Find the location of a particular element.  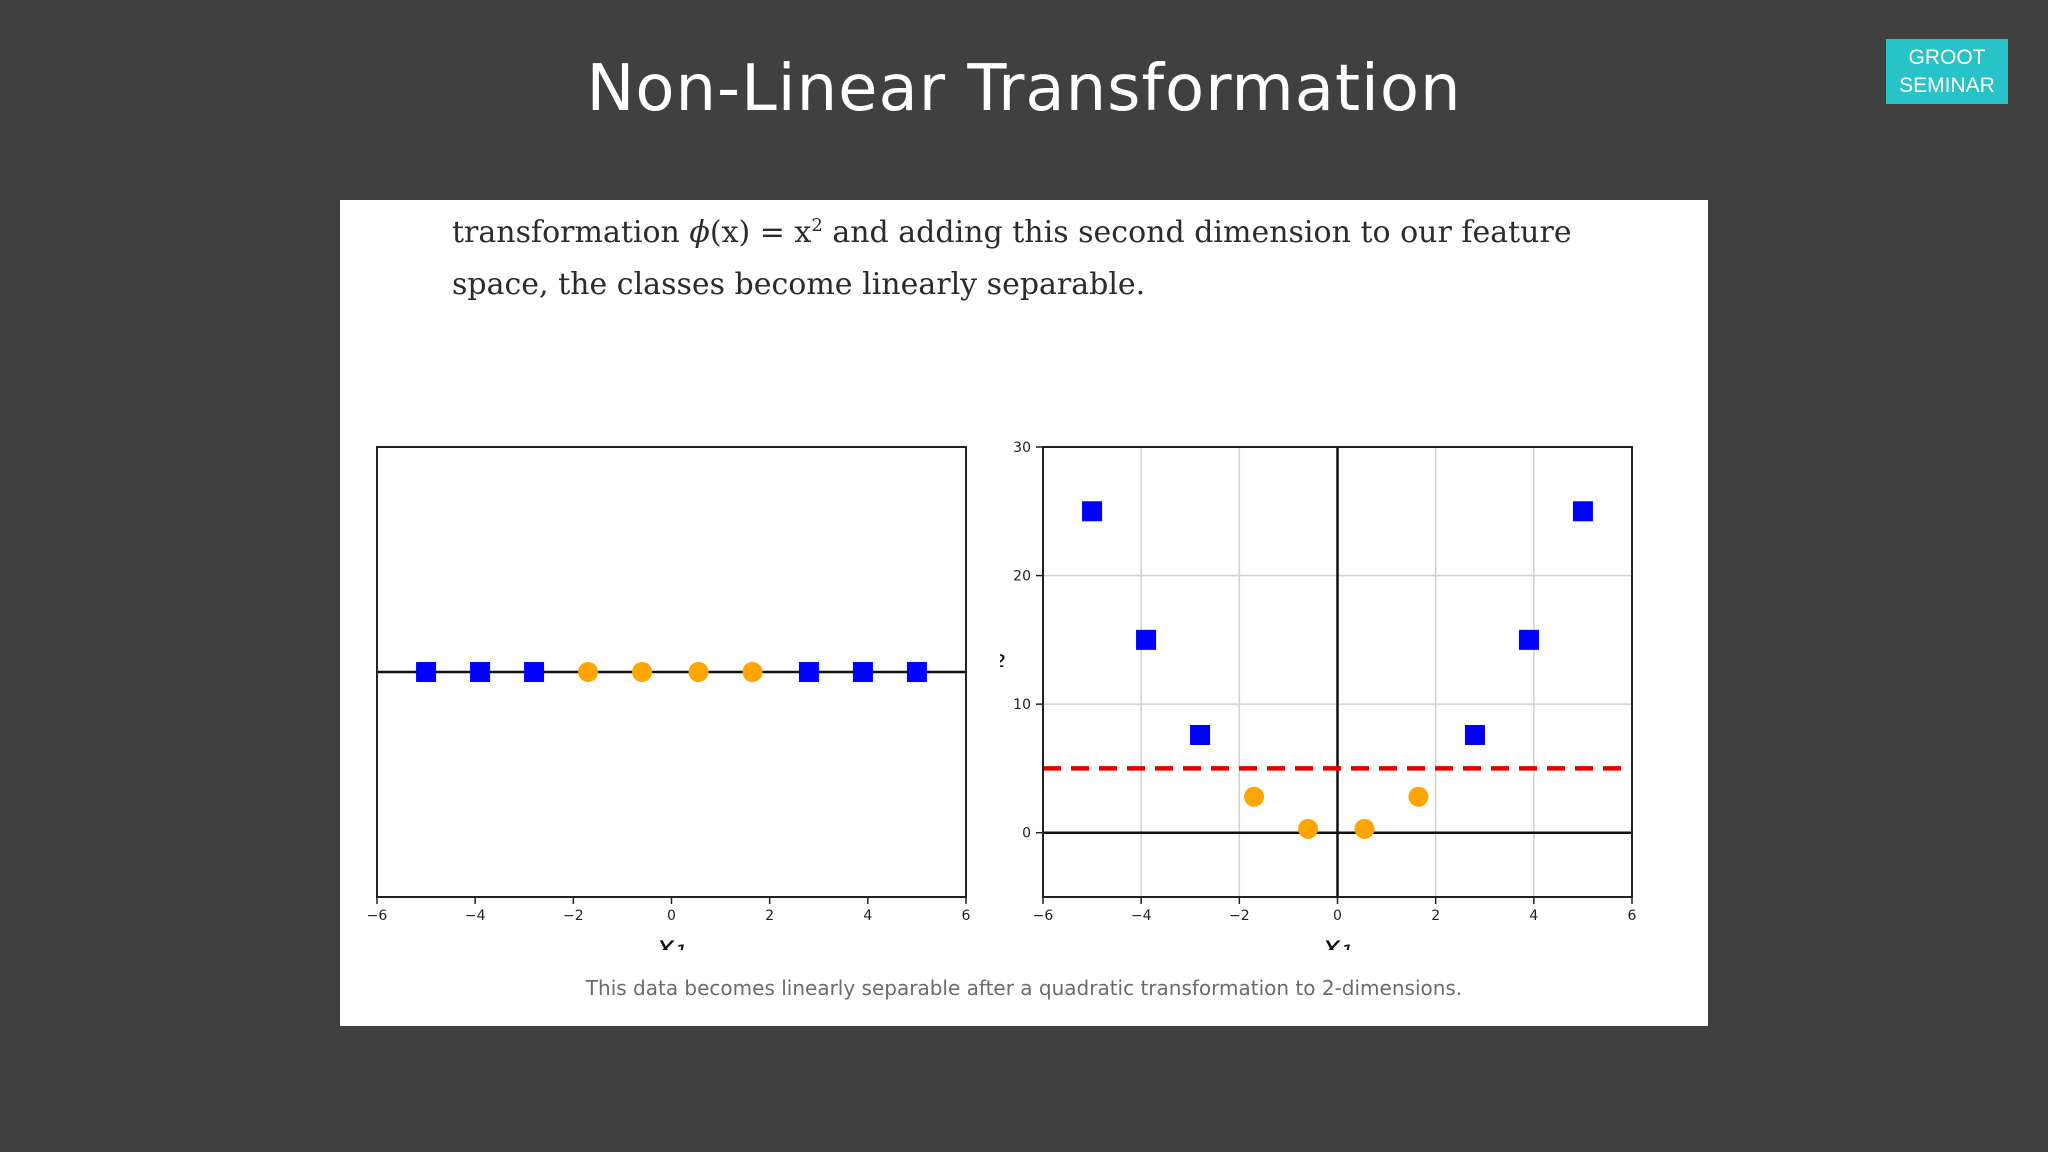

badge-line-1: GROOT is located at coordinates (1947, 57).